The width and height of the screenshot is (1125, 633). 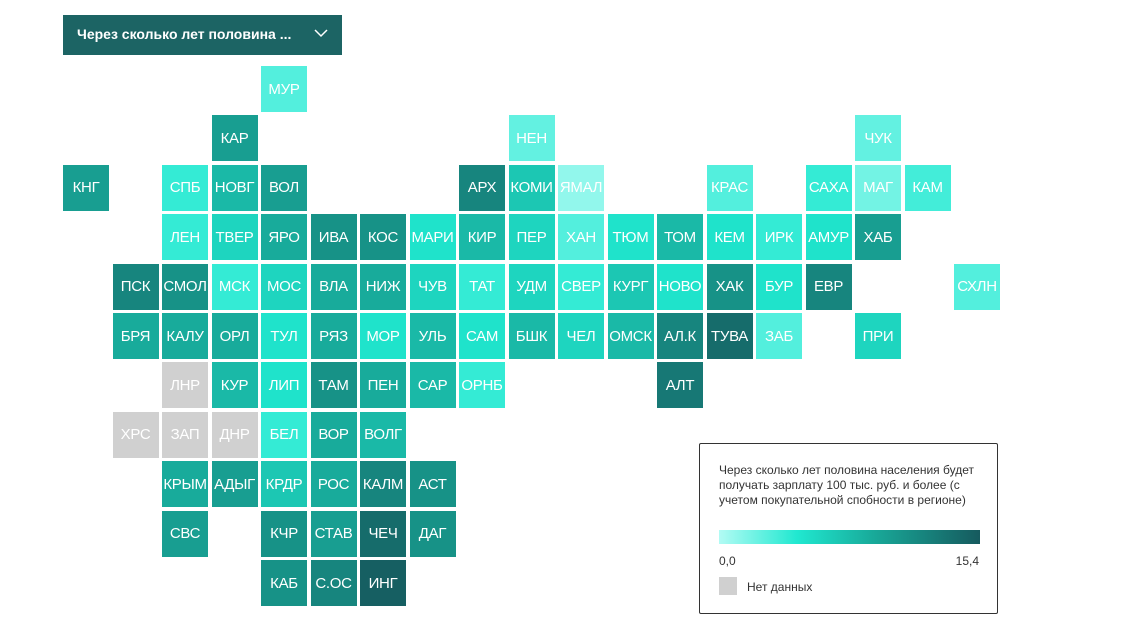 What do you see at coordinates (432, 287) in the screenshot?
I see `region-label: ЧУВ` at bounding box center [432, 287].